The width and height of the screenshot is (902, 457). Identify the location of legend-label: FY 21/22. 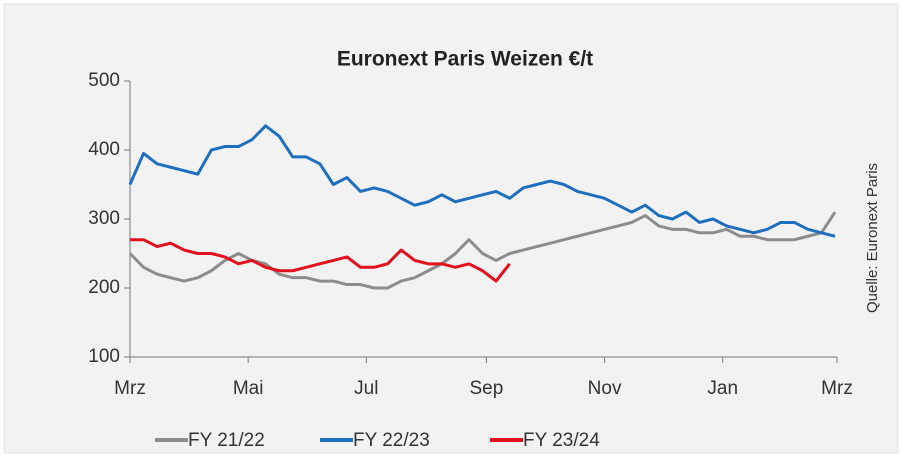
(226, 440).